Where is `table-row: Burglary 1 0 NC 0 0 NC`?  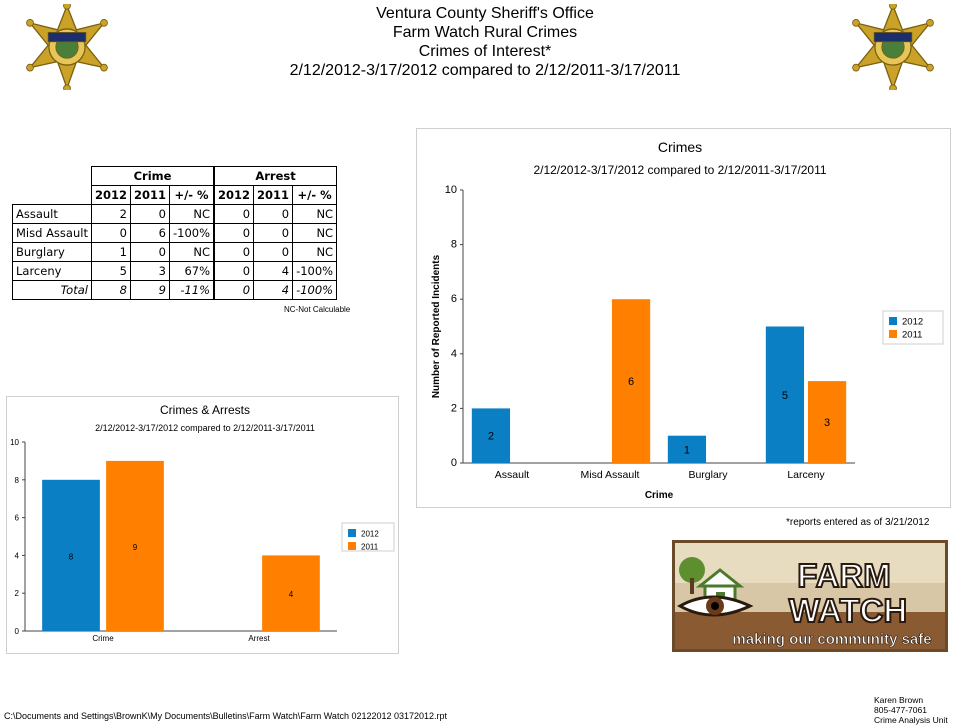
table-row: Burglary 1 0 NC 0 0 NC is located at coordinates (175, 252).